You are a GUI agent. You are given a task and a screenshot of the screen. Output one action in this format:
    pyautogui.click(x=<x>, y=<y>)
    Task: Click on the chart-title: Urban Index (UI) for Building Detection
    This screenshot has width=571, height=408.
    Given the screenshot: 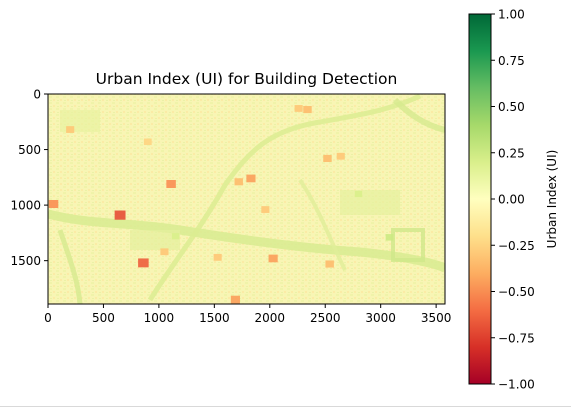 What is the action you would take?
    pyautogui.click(x=247, y=79)
    